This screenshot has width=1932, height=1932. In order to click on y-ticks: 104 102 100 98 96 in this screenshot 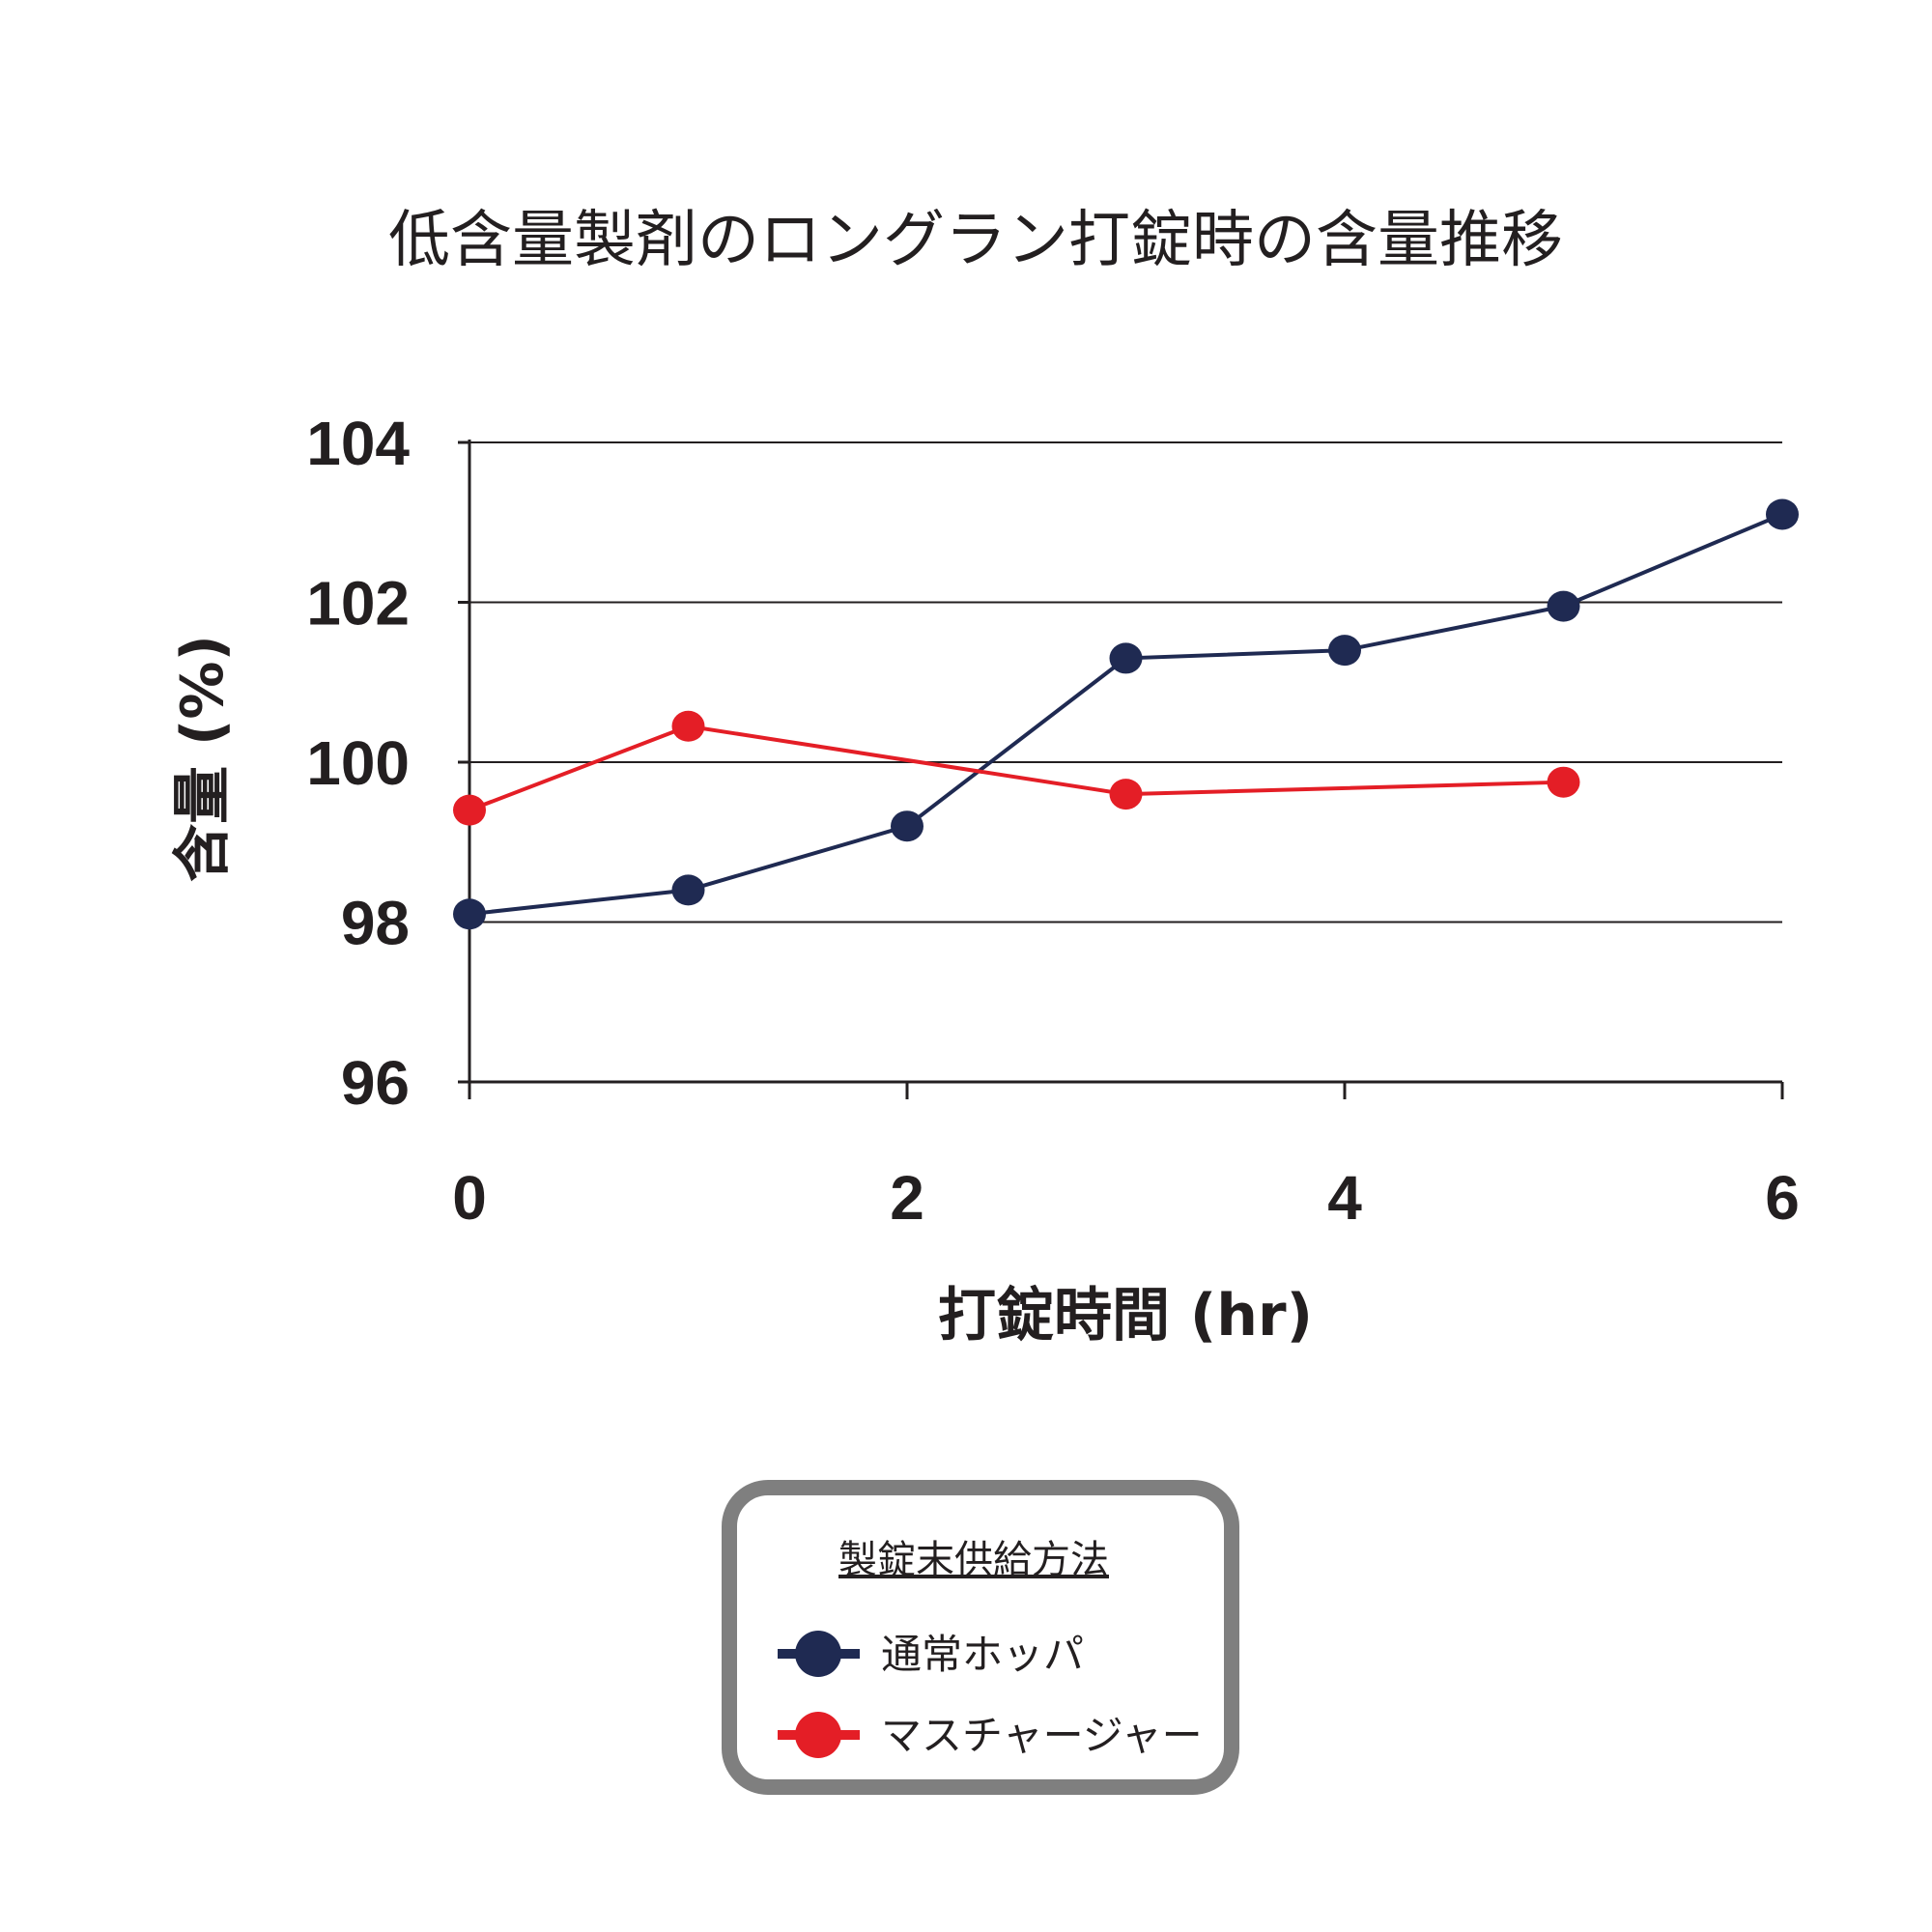, I will do `click(387, 763)`.